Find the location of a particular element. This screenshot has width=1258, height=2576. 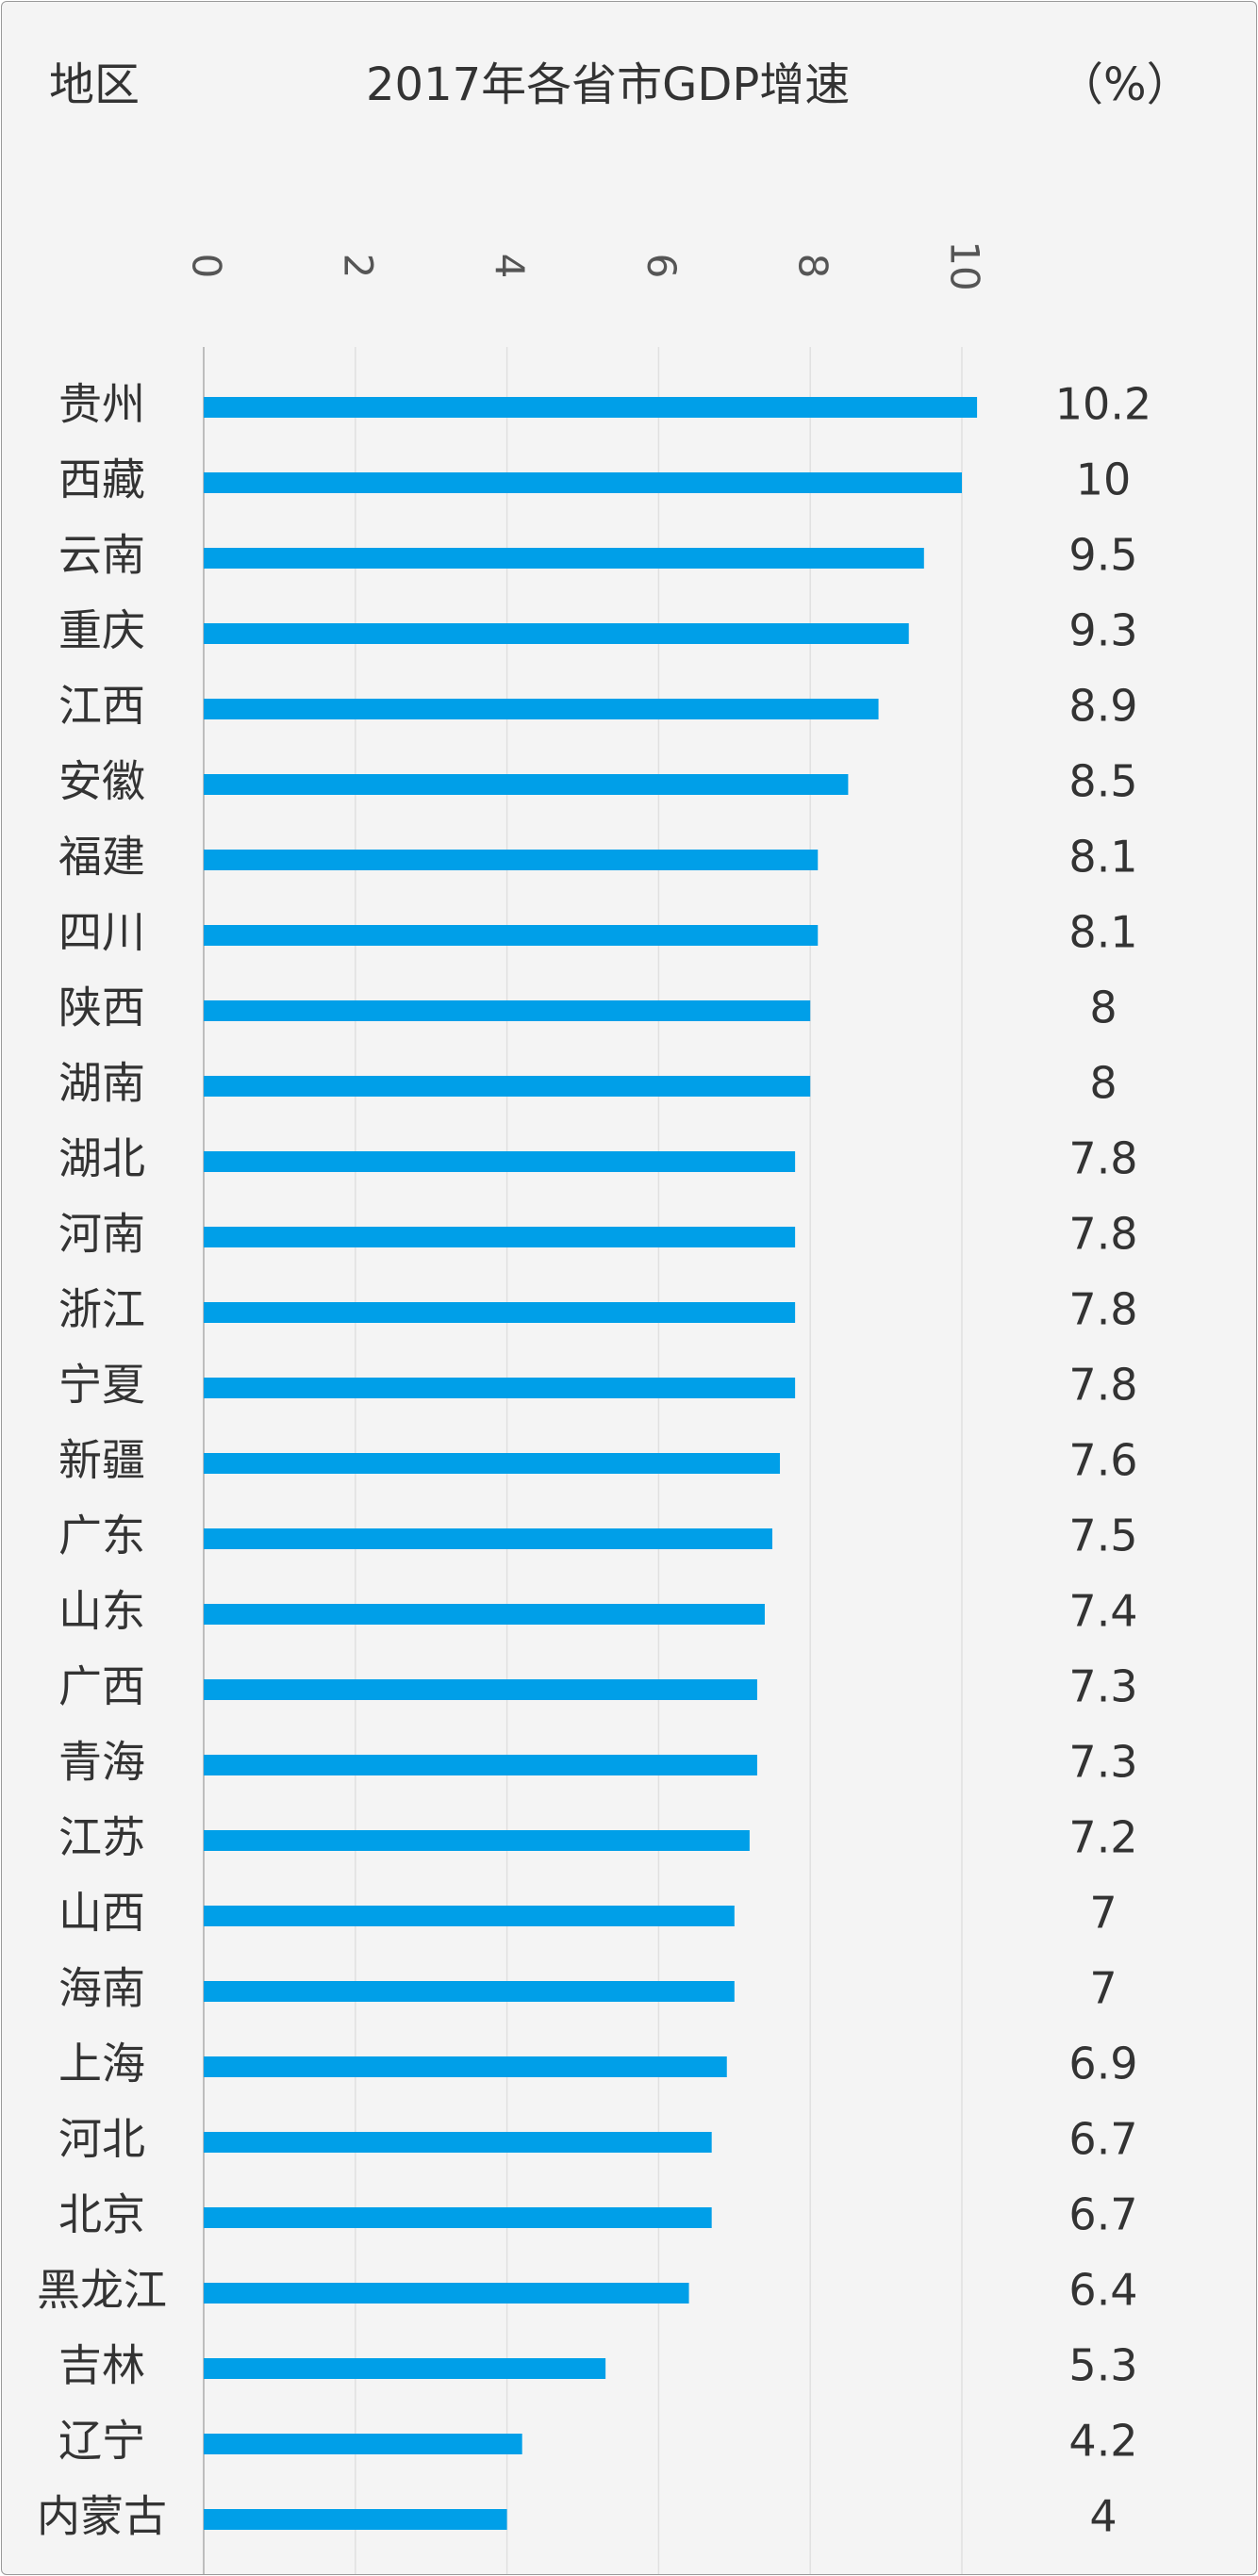

value-label: 8.5 is located at coordinates (1102, 781).